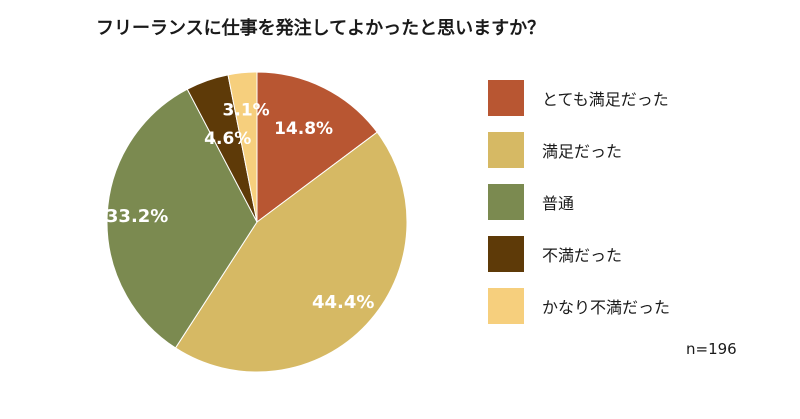 The image size is (800, 419). Describe the element at coordinates (227, 139) in the screenshot. I see `data-label-4: 4.6%` at that location.